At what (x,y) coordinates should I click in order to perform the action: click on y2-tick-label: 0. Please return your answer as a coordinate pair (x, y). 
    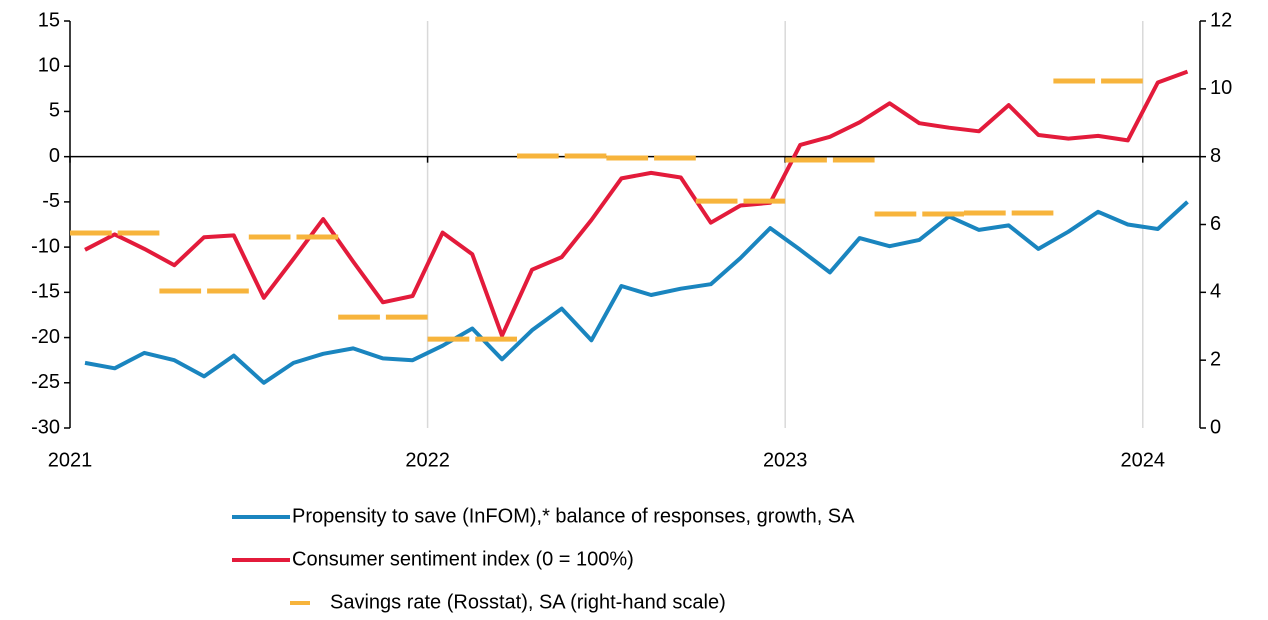
    Looking at the image, I should click on (1215, 427).